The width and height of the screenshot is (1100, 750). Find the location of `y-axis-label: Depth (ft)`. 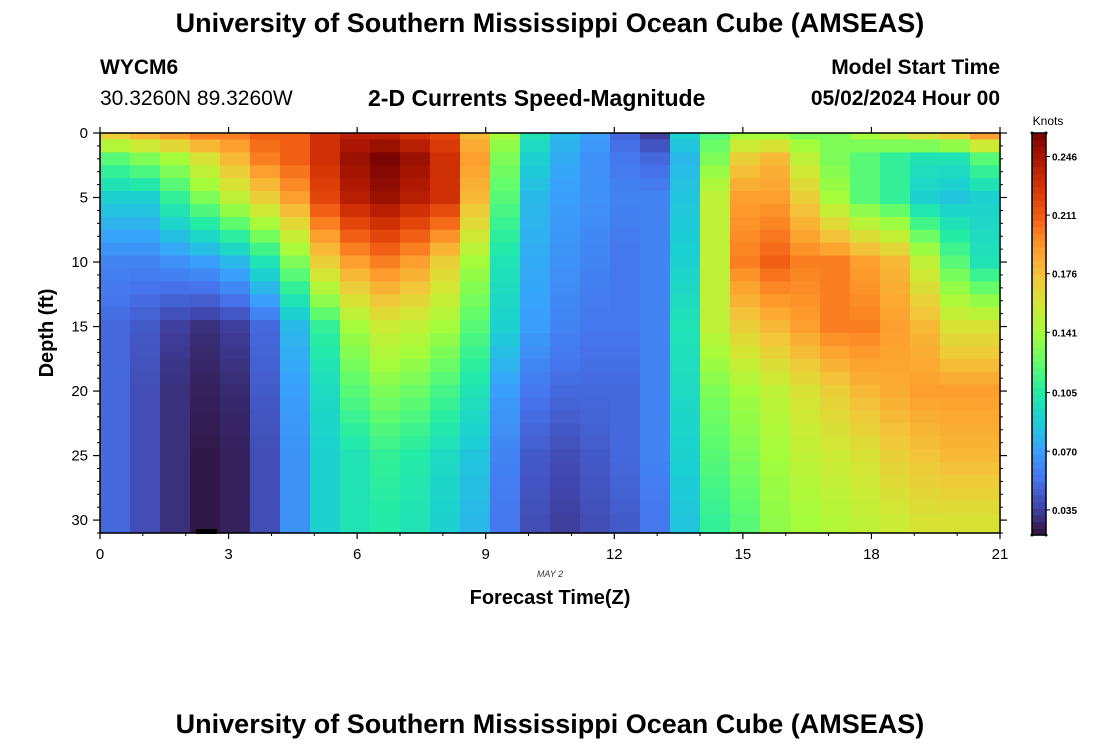

y-axis-label: Depth (ft) is located at coordinates (47, 333).